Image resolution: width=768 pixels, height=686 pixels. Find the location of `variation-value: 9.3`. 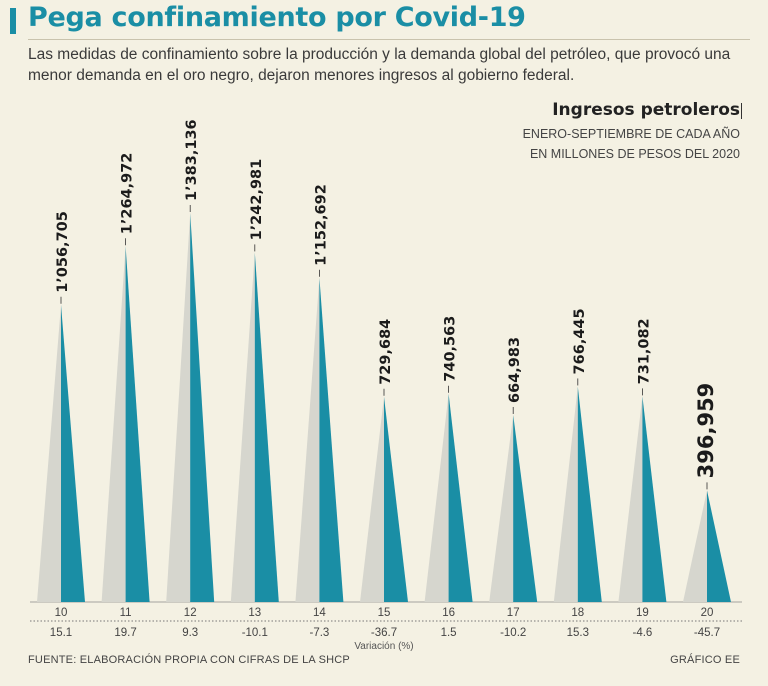

variation-value: 9.3 is located at coordinates (190, 633).